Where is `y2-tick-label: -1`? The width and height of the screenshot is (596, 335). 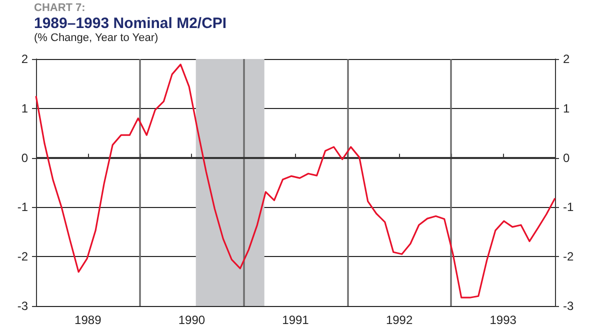
y2-tick-label: -1 is located at coordinates (568, 207).